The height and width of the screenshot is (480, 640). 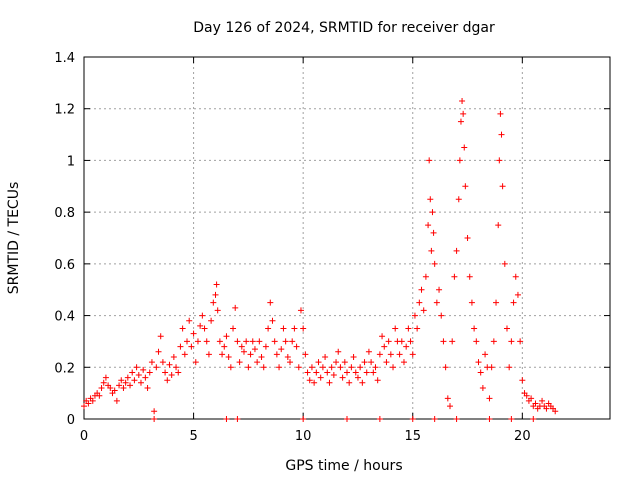 I want to click on y-tick-label: 1.4, so click(x=64, y=58).